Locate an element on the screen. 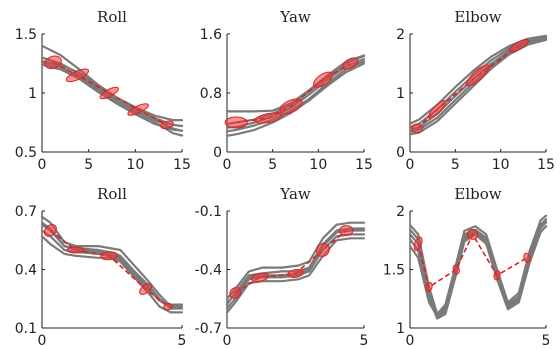  panel-1: Yaw 0 5 10 15 0 0.8 1.6 is located at coordinates (286, 90).